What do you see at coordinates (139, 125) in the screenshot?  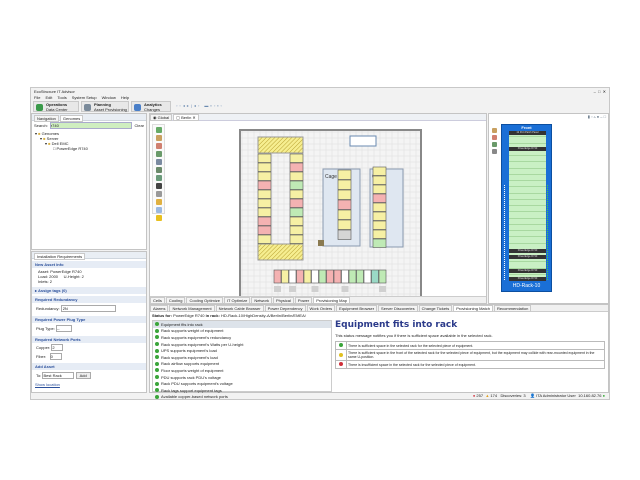 I see `clear-button: Clear` at bounding box center [139, 125].